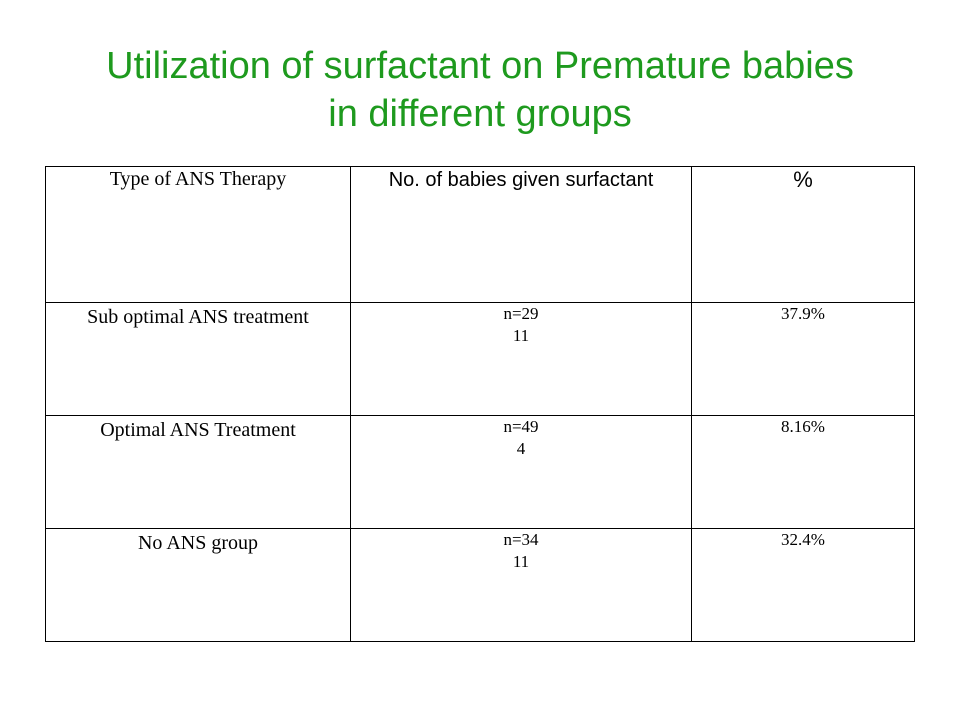  I want to click on table-row: Sub optimal ANS treatment n=29 11 37.9%, so click(480, 359).